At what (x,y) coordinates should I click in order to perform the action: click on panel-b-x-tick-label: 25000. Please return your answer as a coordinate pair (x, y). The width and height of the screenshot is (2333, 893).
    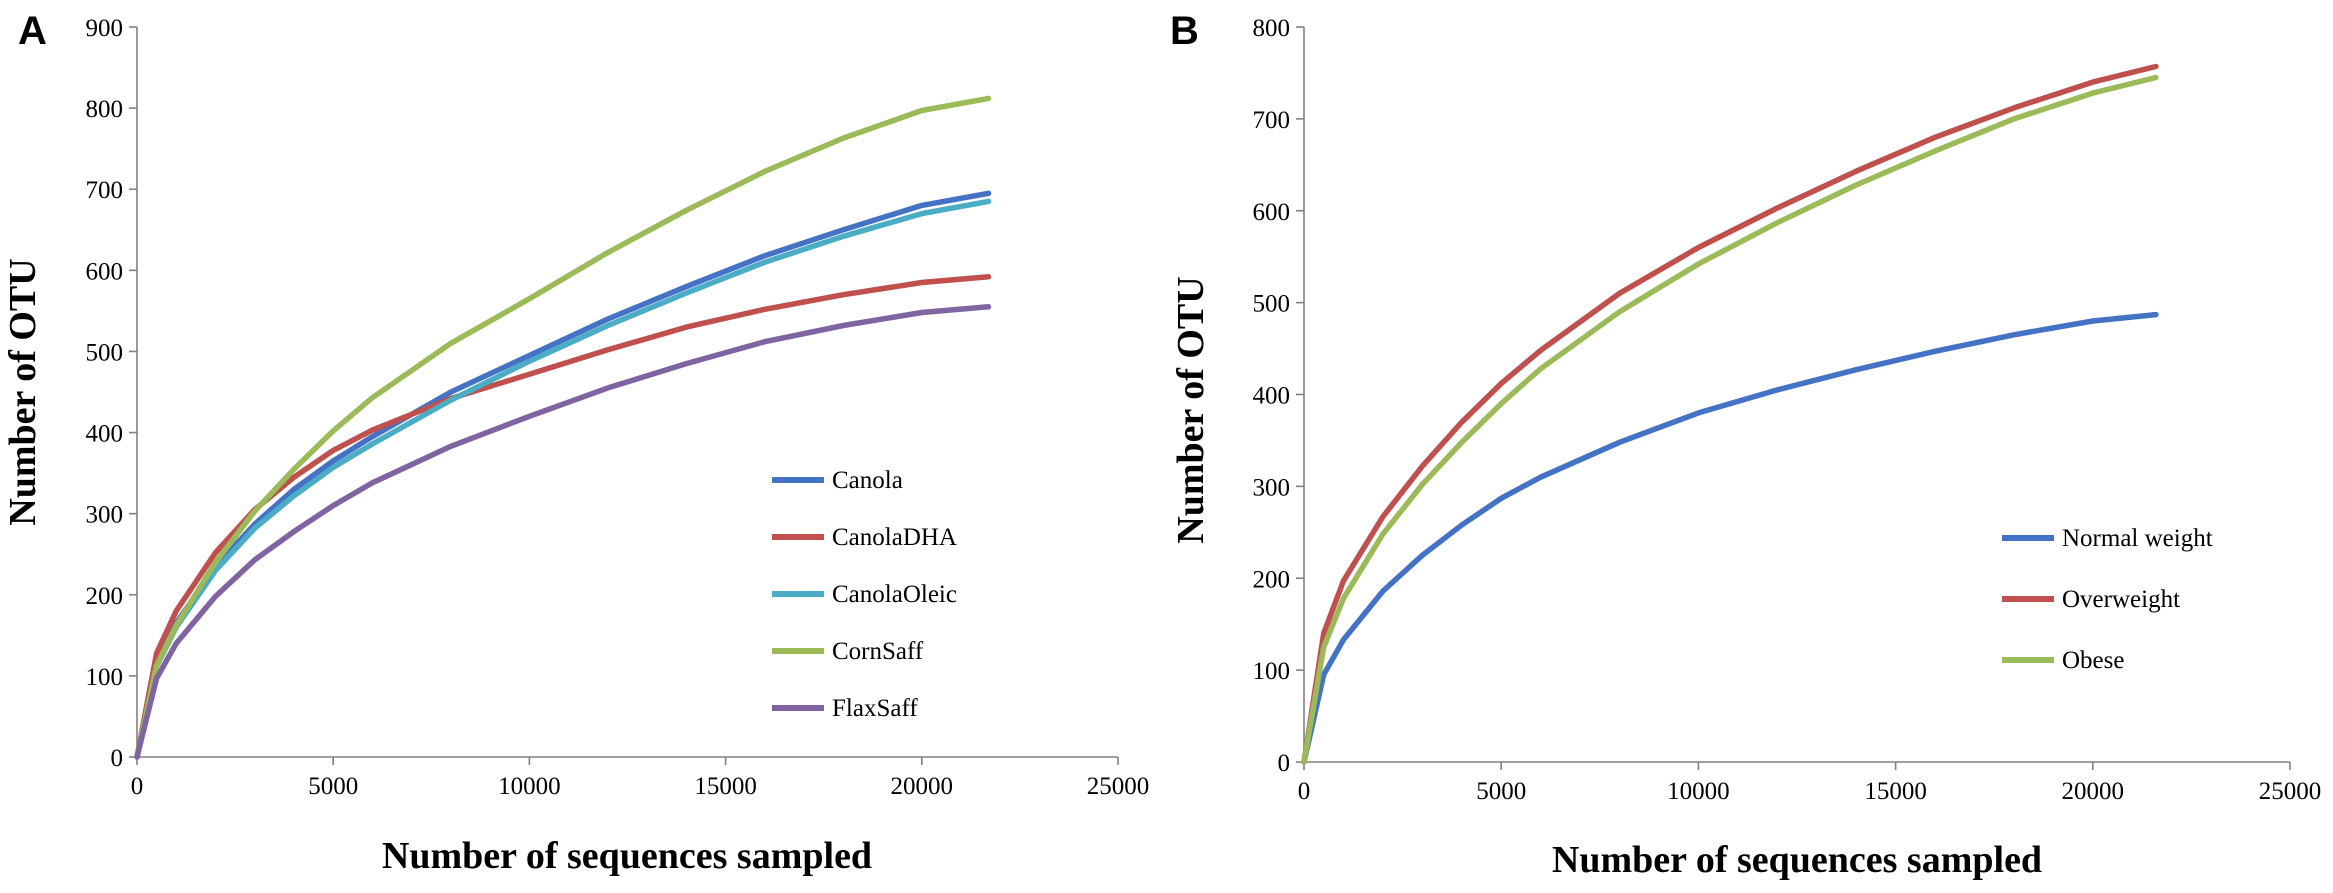
    Looking at the image, I should click on (2290, 791).